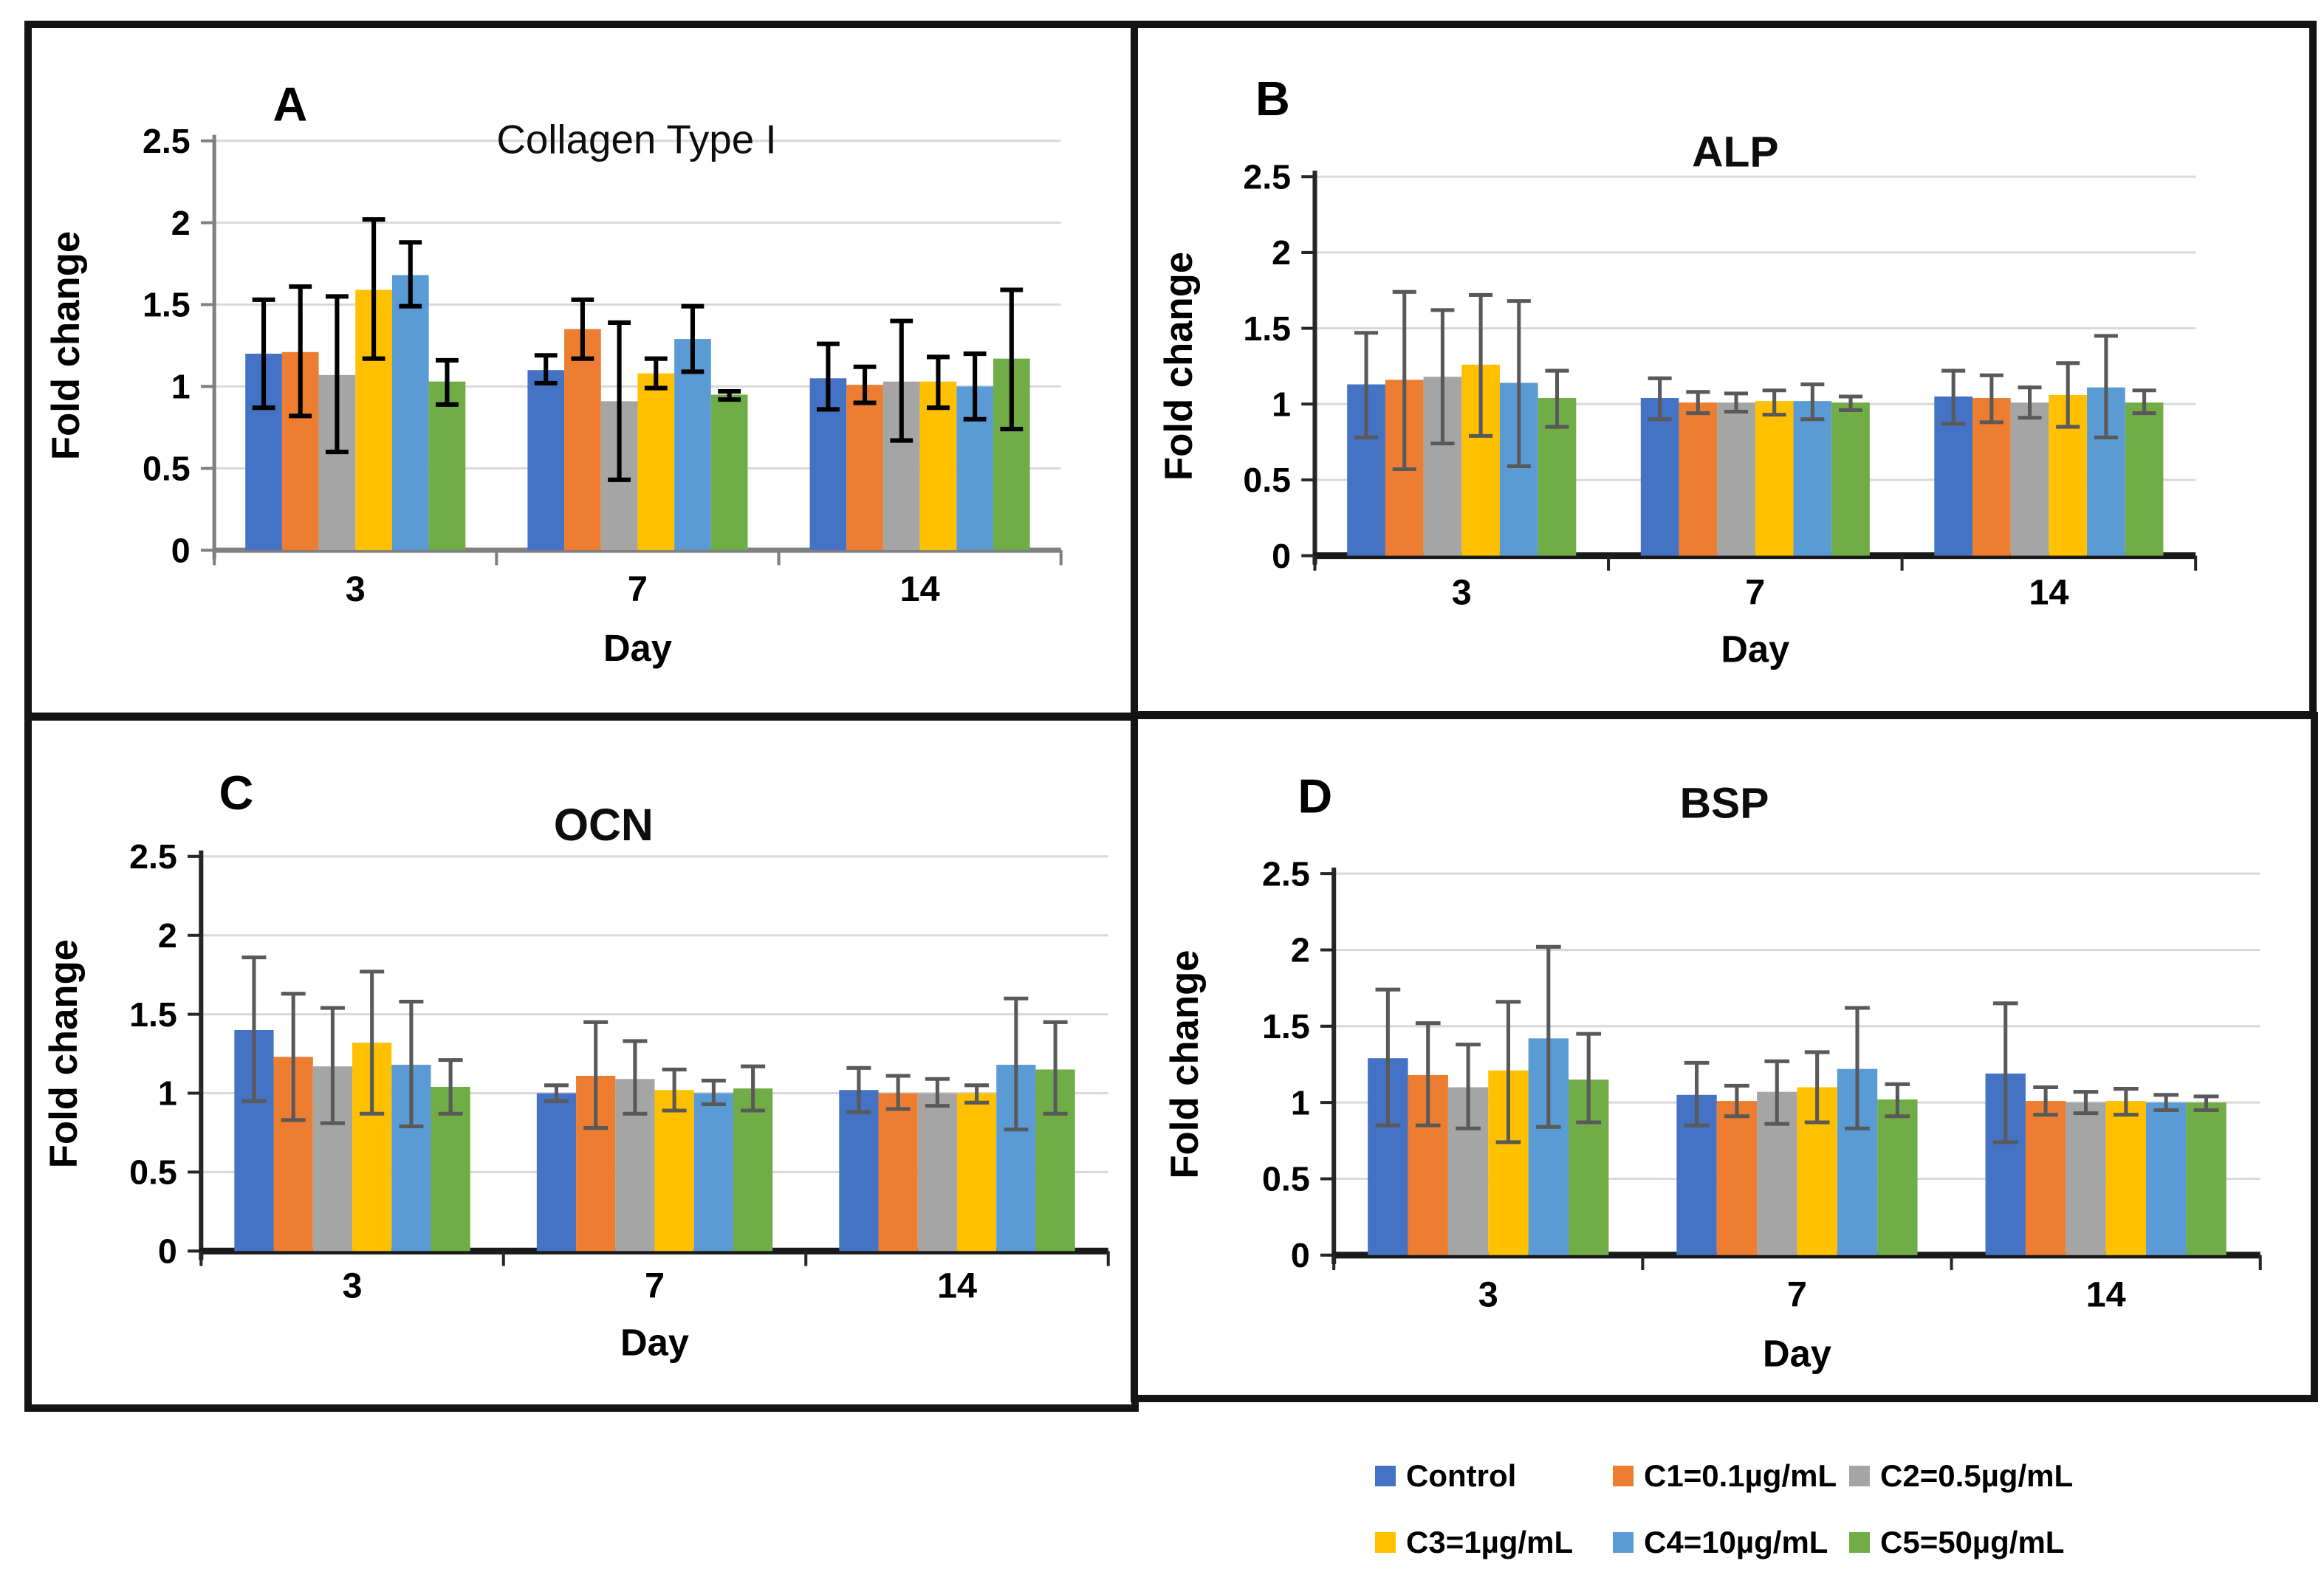 The width and height of the screenshot is (2324, 1589). What do you see at coordinates (1624, 1476) in the screenshot?
I see `legend-swatch-c1` at bounding box center [1624, 1476].